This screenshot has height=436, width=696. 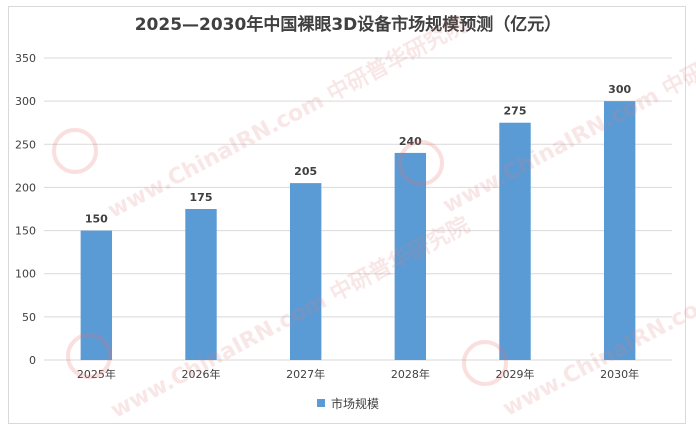 What do you see at coordinates (25, 144) in the screenshot?
I see `y-tick-label: 250` at bounding box center [25, 144].